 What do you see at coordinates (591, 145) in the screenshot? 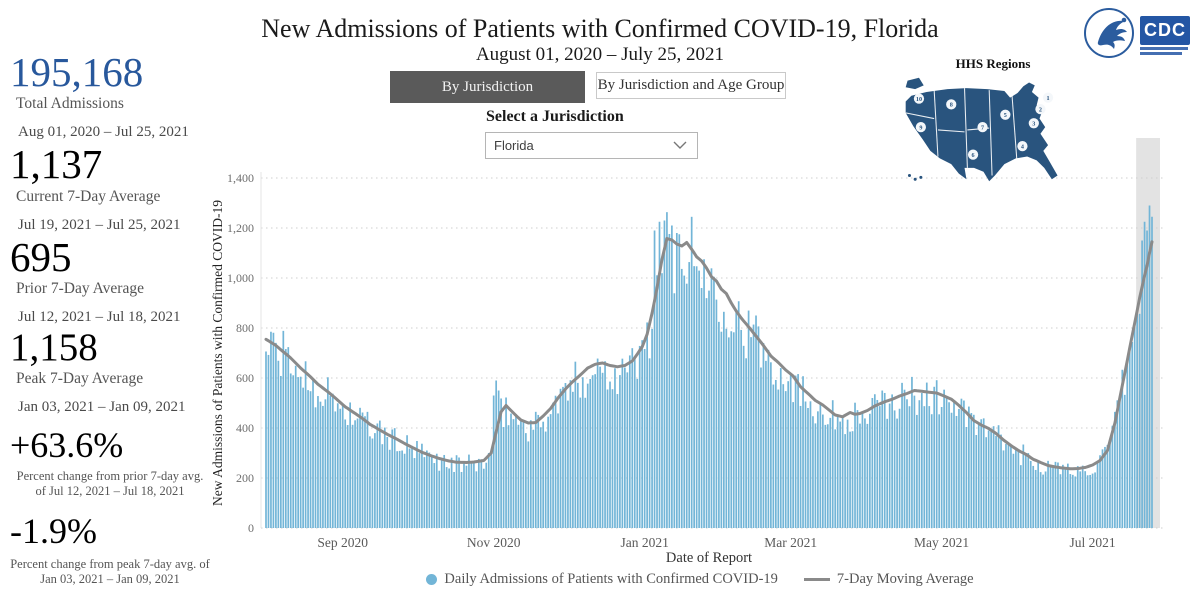
I see `jurisdiction-dropdown: Florida` at bounding box center [591, 145].